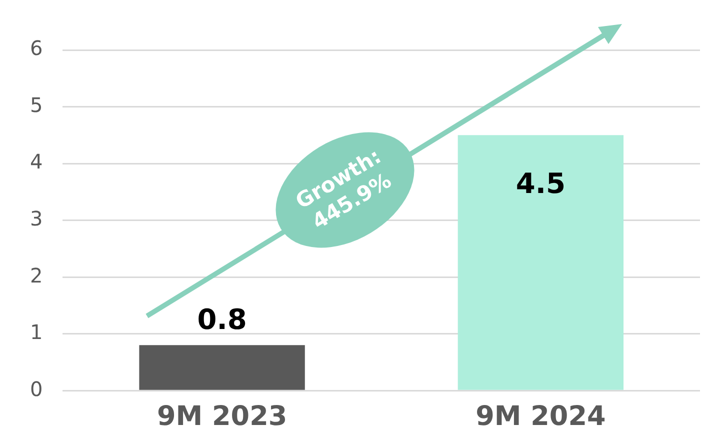  Describe the element at coordinates (222, 416) in the screenshot. I see `x-tick-label: 9M 2023` at that location.